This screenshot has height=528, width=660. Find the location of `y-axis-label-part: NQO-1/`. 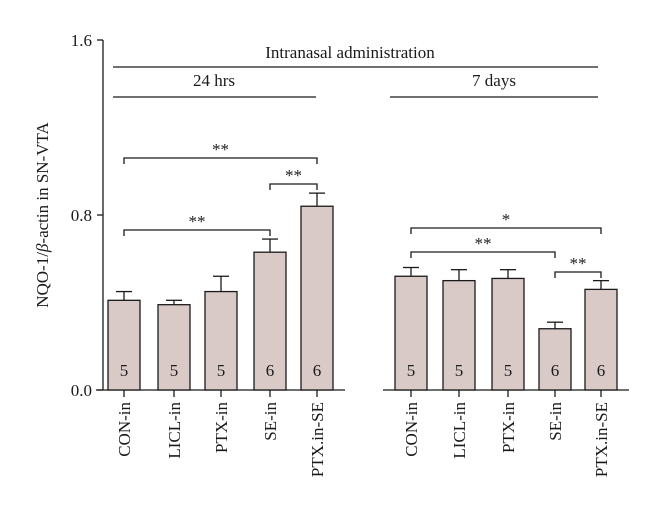

y-axis-label-part: NQO-1/ is located at coordinates (42, 280).